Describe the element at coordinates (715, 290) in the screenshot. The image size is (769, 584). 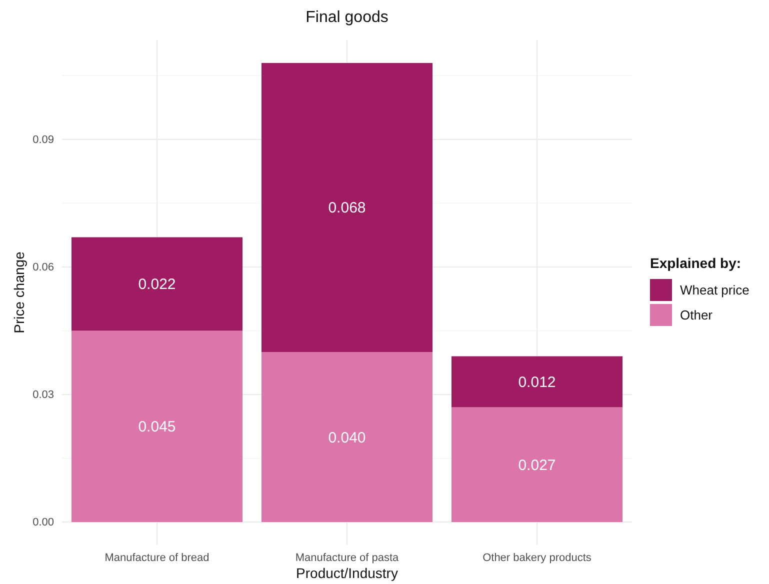
I see `legend-label: Wheat price` at that location.